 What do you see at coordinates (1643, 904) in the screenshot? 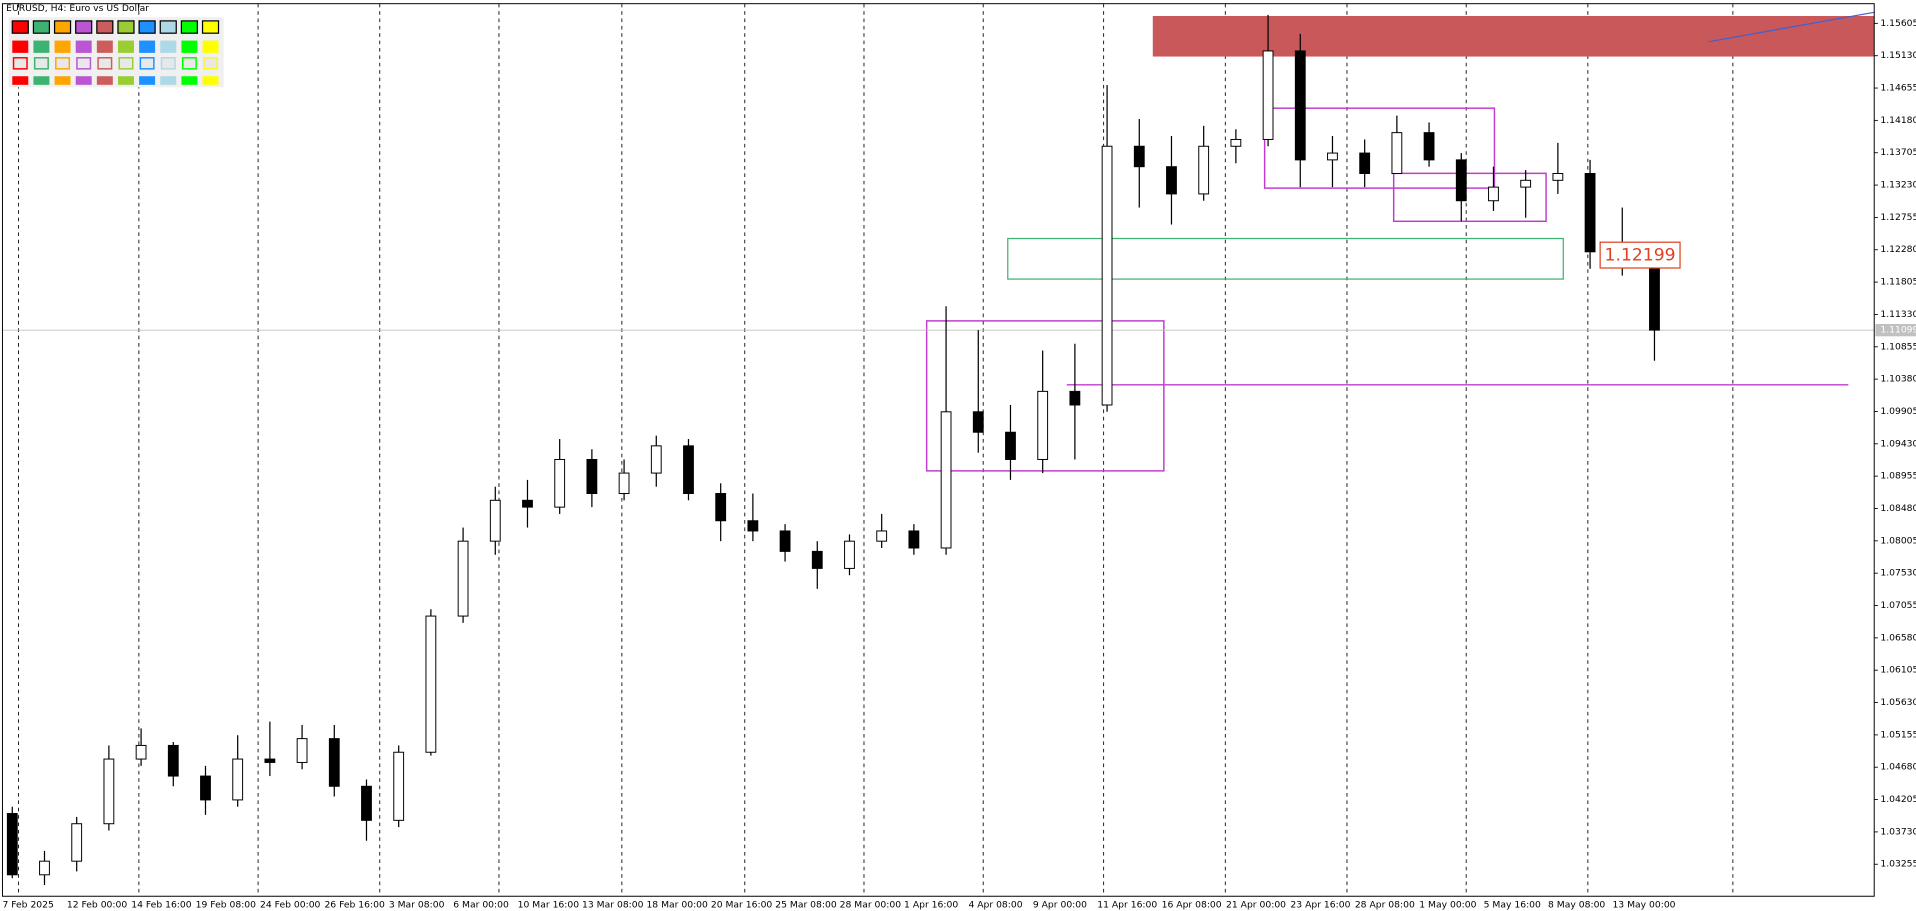
I see `x-tick-label: 13 May 00:00` at bounding box center [1643, 904].